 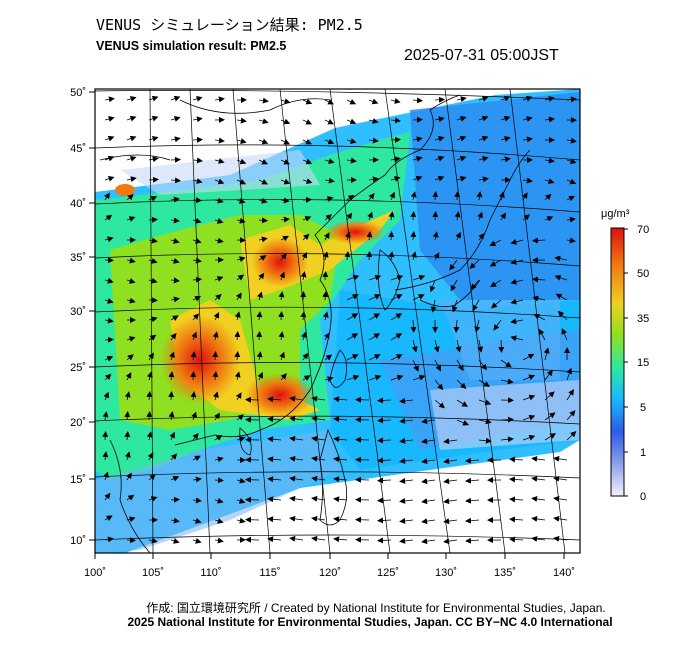 What do you see at coordinates (643, 274) in the screenshot?
I see `colorbar-tick: 50` at bounding box center [643, 274].